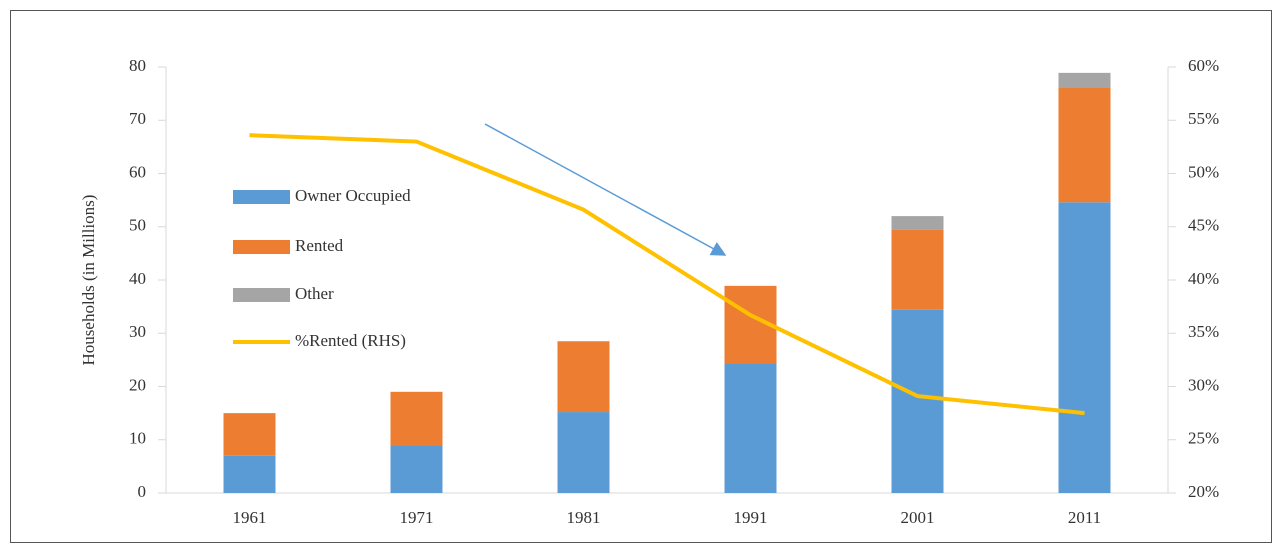  What do you see at coordinates (353, 195) in the screenshot?
I see `legend-label: Owner Occupied` at bounding box center [353, 195].